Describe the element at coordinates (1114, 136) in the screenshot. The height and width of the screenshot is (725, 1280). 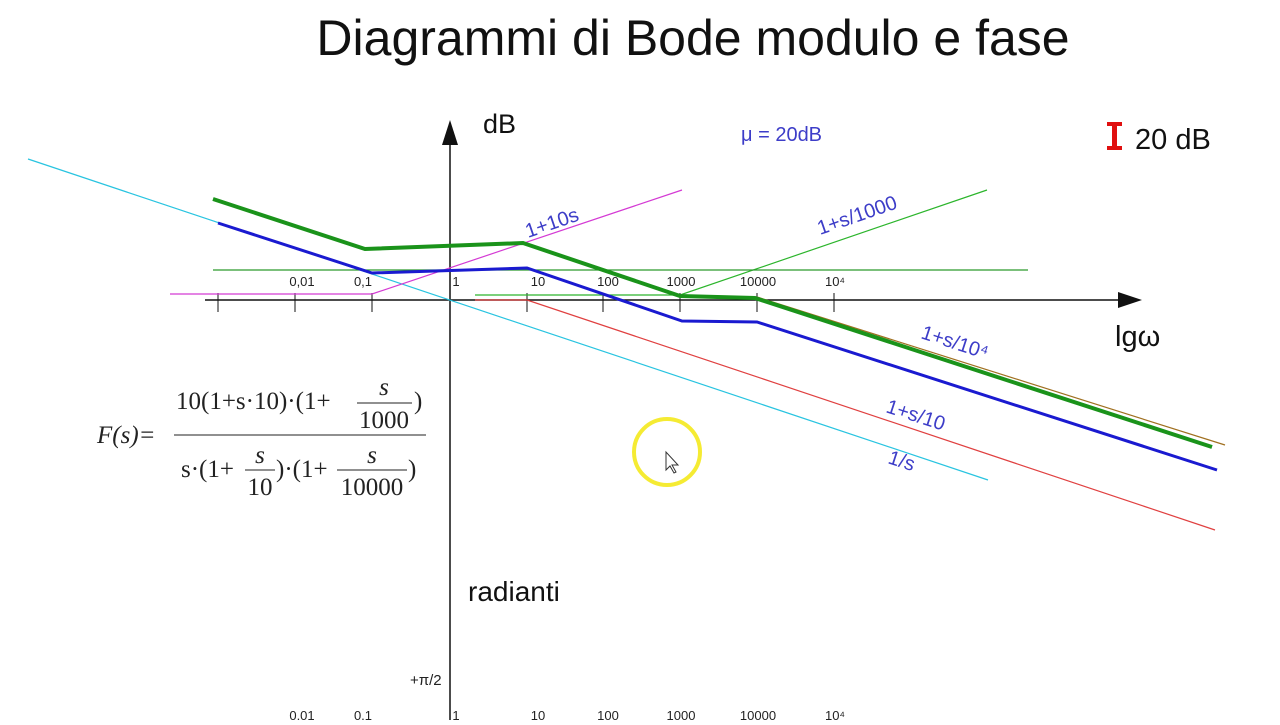
I see `scale-bar` at that location.